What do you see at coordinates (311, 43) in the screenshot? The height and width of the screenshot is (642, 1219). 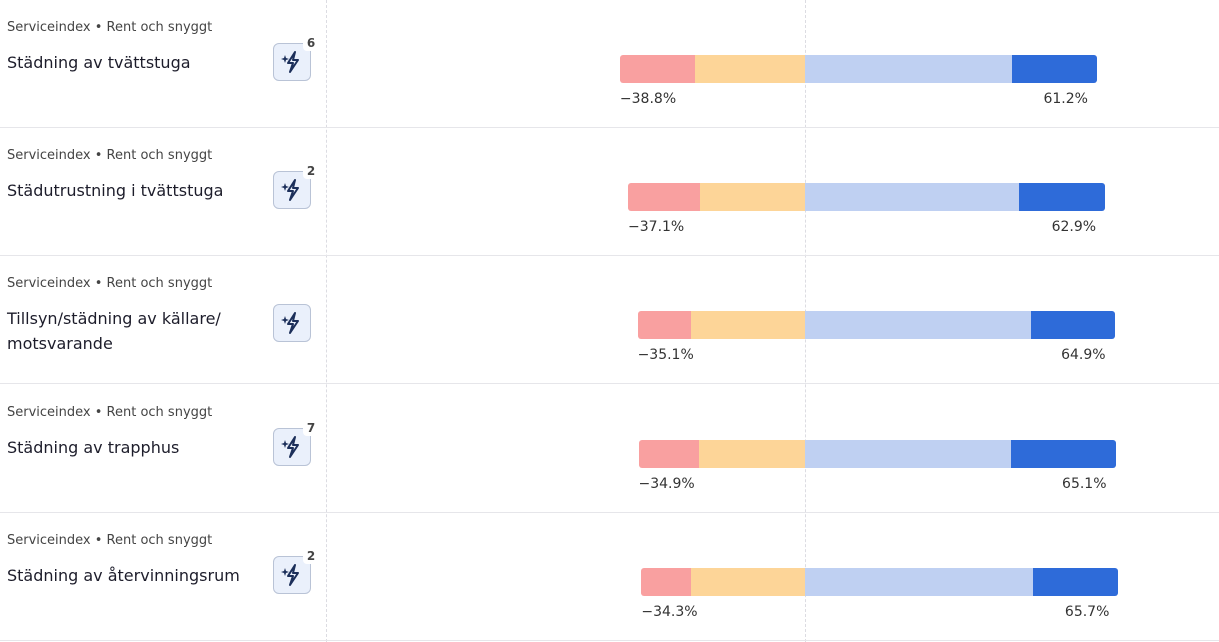 I see `badge-count: 6` at bounding box center [311, 43].